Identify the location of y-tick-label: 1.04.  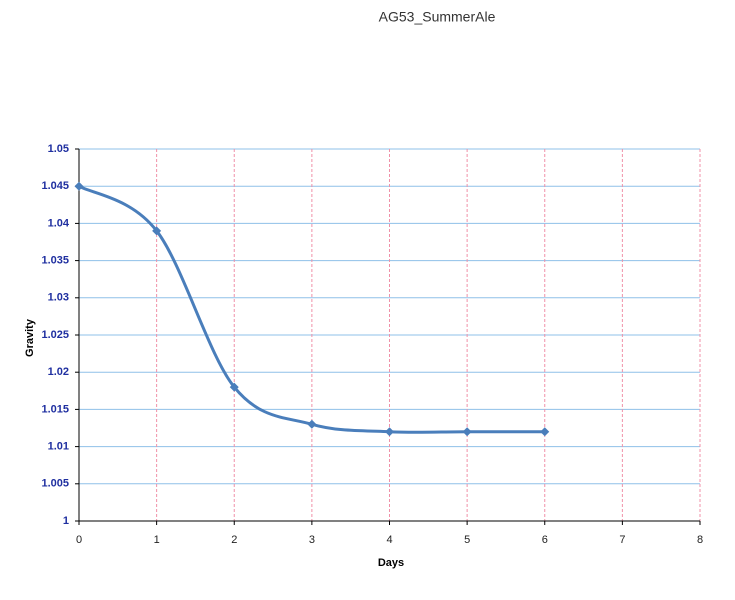
(59, 223).